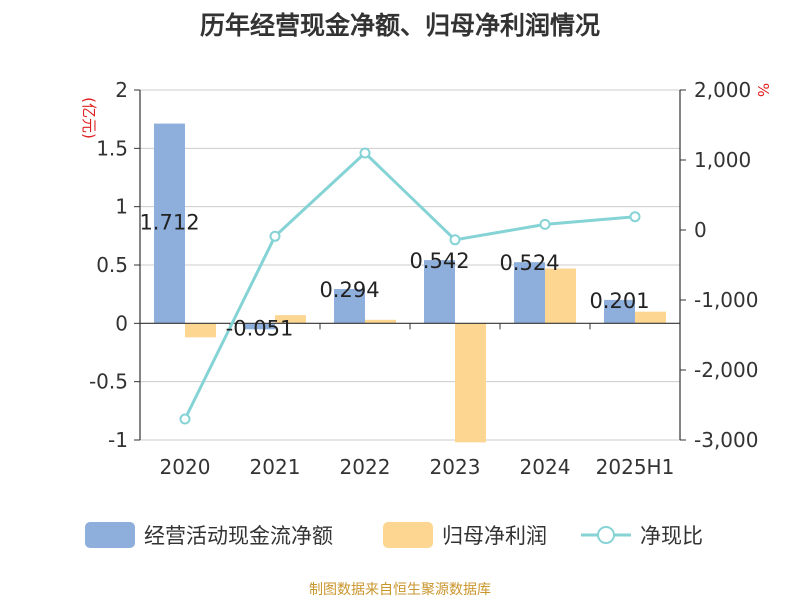  I want to click on right-tick-label: 1,000, so click(722, 160).